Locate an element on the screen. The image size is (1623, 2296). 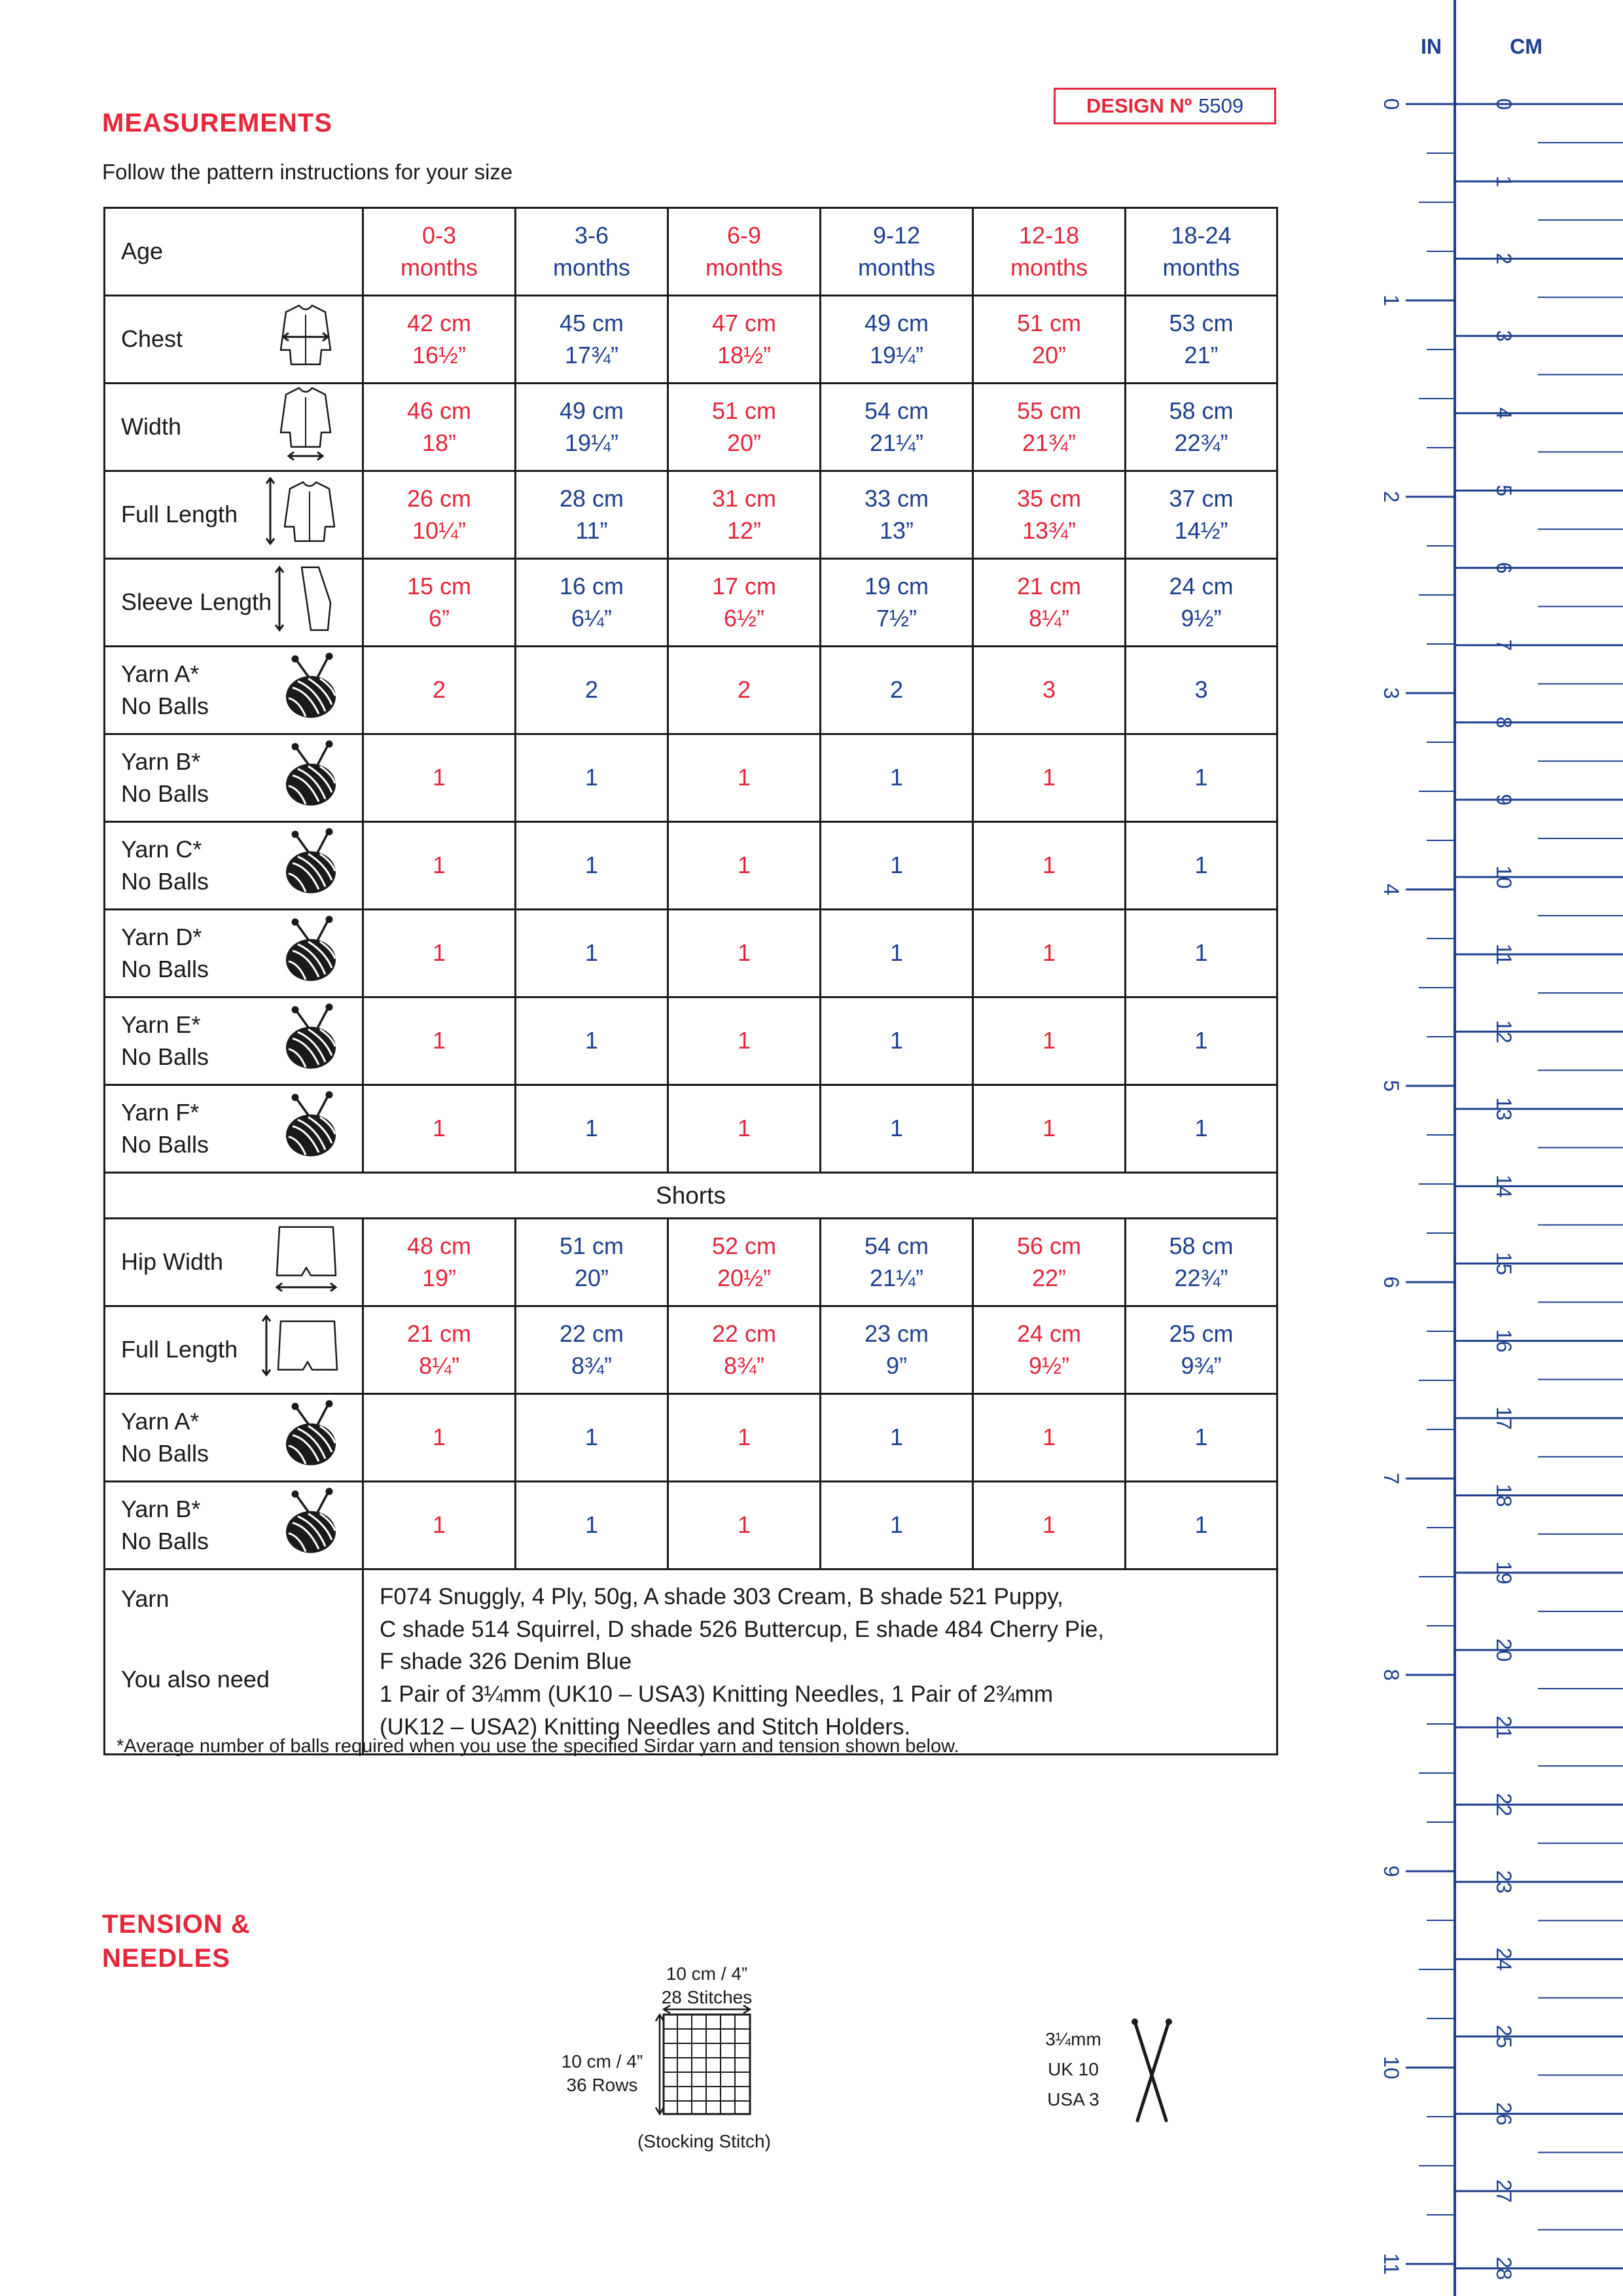
also-need-label: You also need is located at coordinates (196, 1679).